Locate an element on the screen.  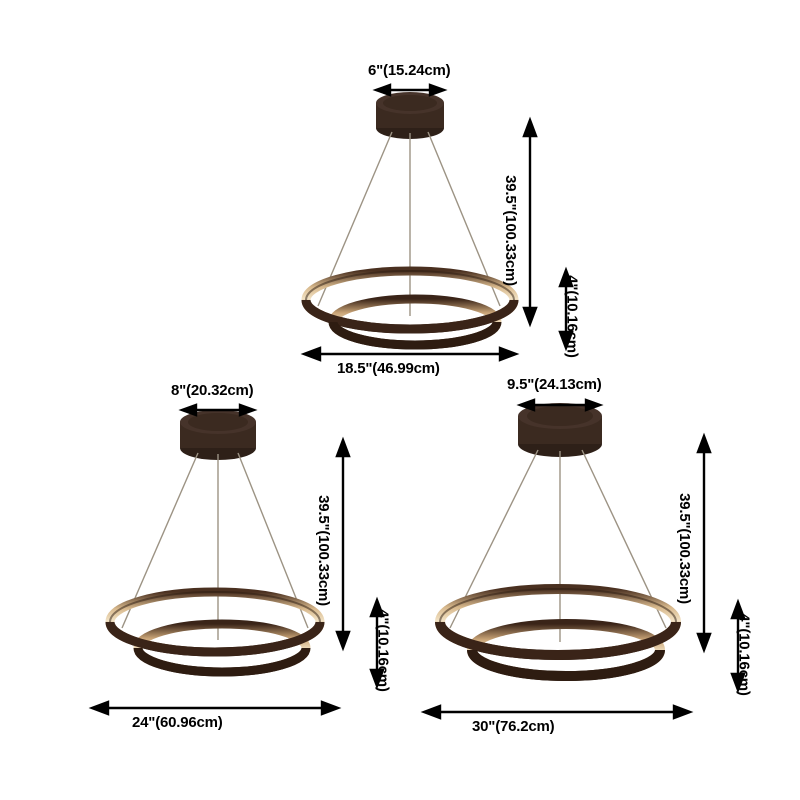
width-dim-arrow-medium is located at coordinates (215, 708).